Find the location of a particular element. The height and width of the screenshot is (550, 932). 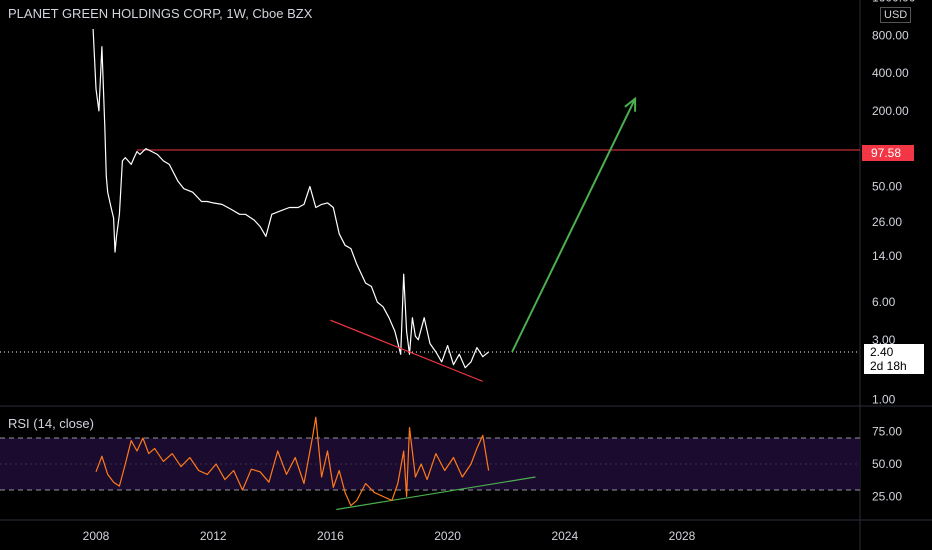

price-axis-tick: 800.00 is located at coordinates (890, 35).